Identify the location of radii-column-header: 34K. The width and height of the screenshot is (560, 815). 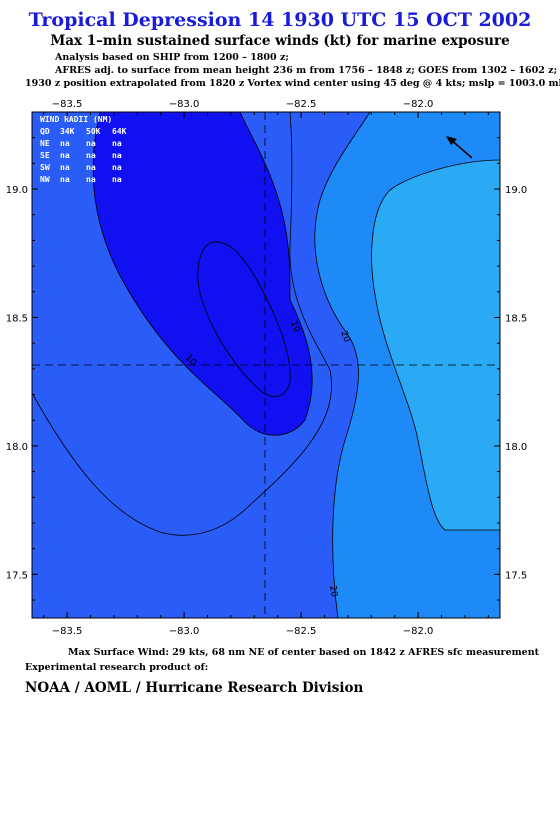
(67, 131).